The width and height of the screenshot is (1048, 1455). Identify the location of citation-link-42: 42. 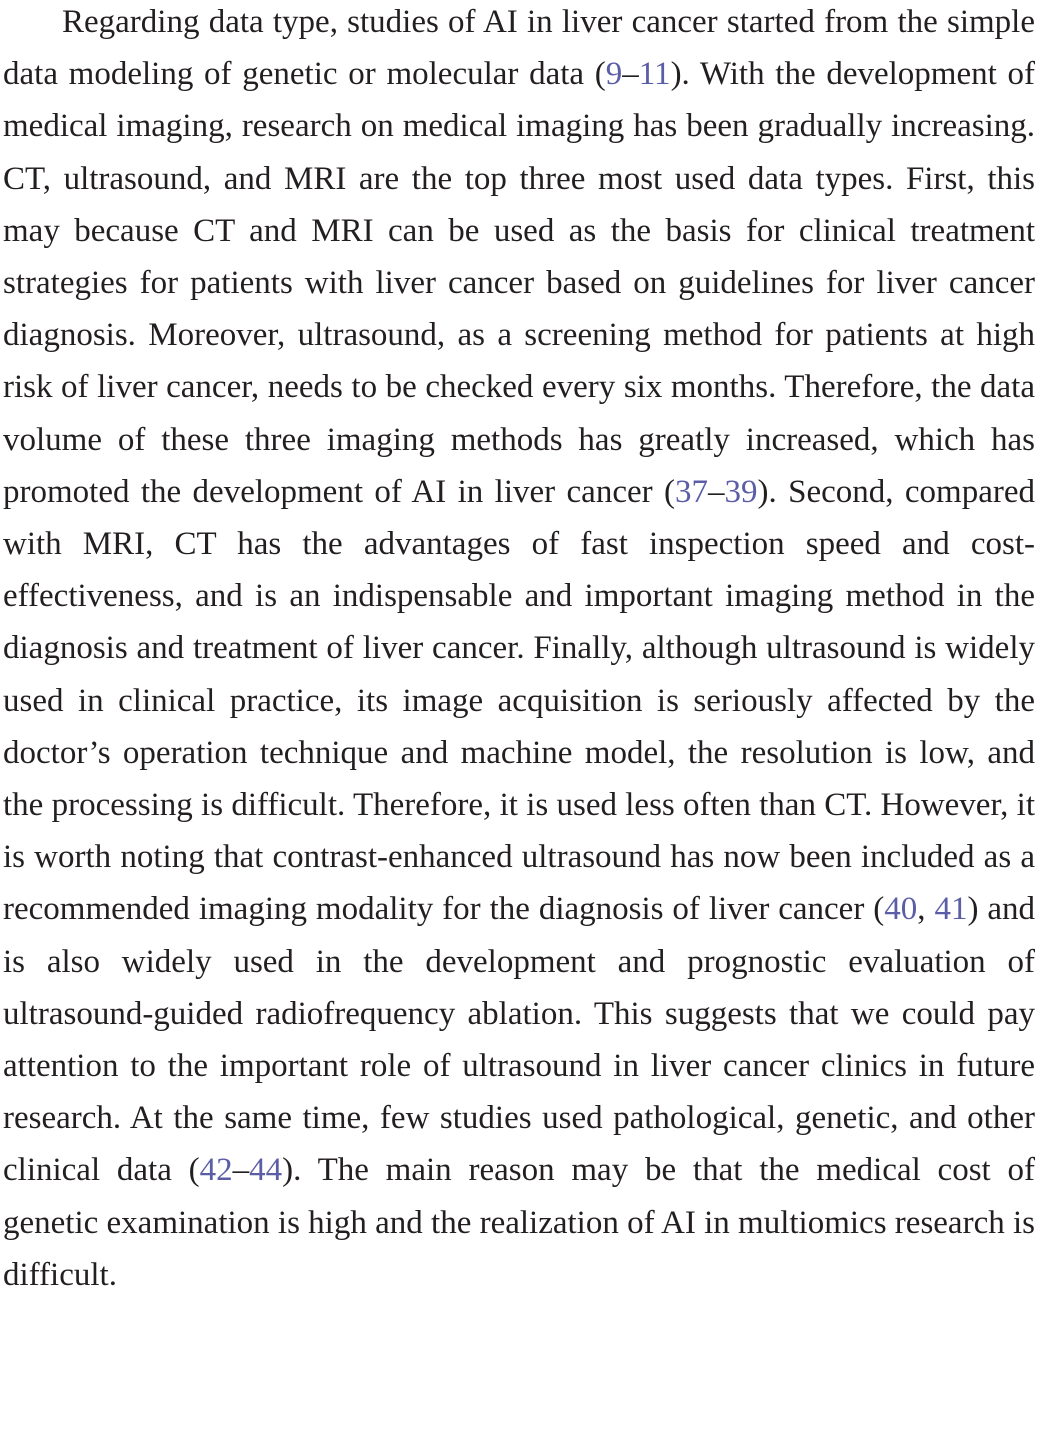
(216, 1170).